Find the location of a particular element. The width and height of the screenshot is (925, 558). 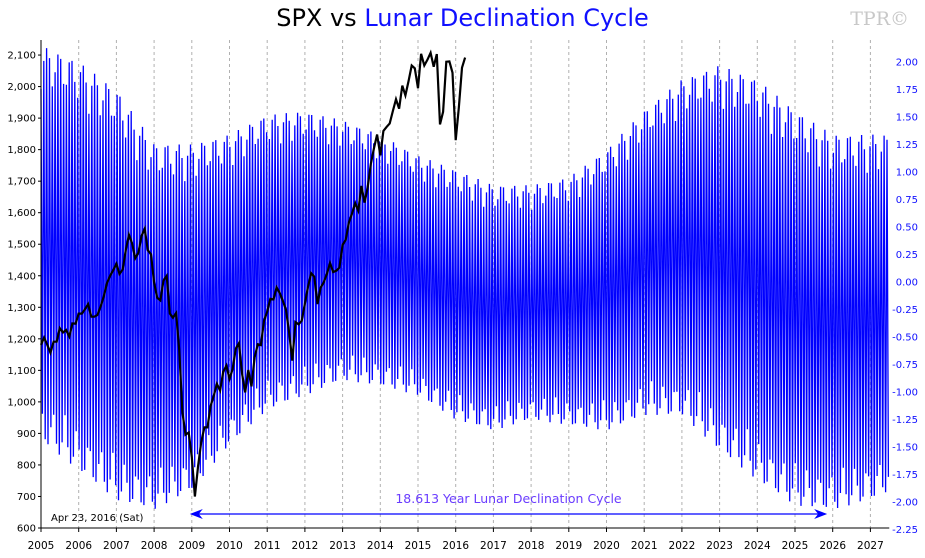

x-tick-label: 2009 is located at coordinates (191, 546).